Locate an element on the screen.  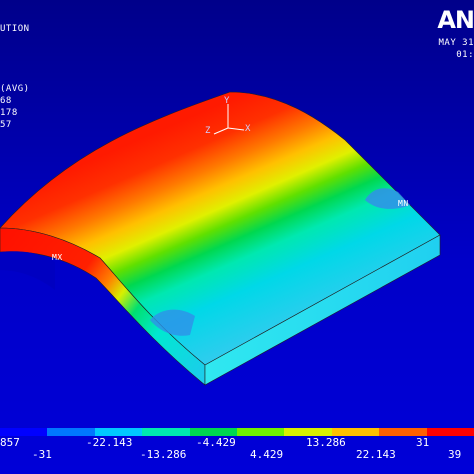
arch-opening is located at coordinates (27, 270).